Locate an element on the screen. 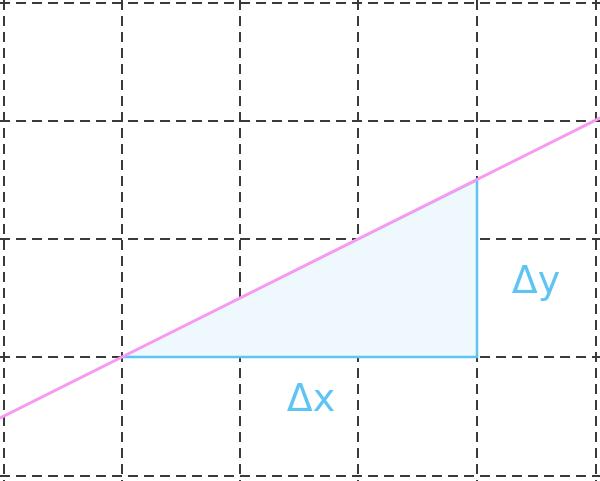 The image size is (600, 481). delta-y-label: Δy is located at coordinates (536, 280).